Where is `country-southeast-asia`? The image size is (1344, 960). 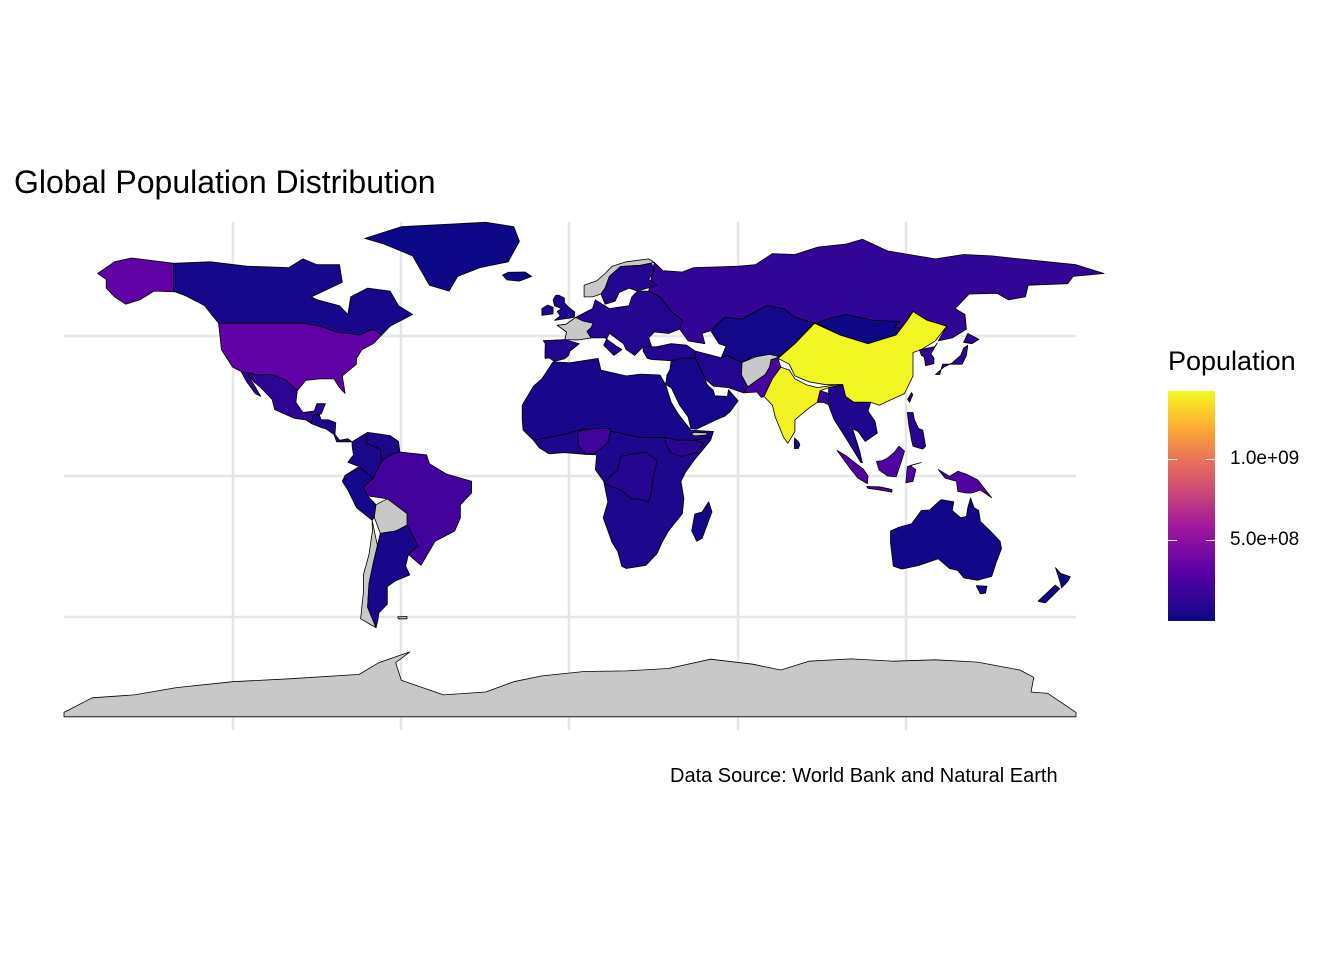
country-southeast-asia is located at coordinates (853, 424).